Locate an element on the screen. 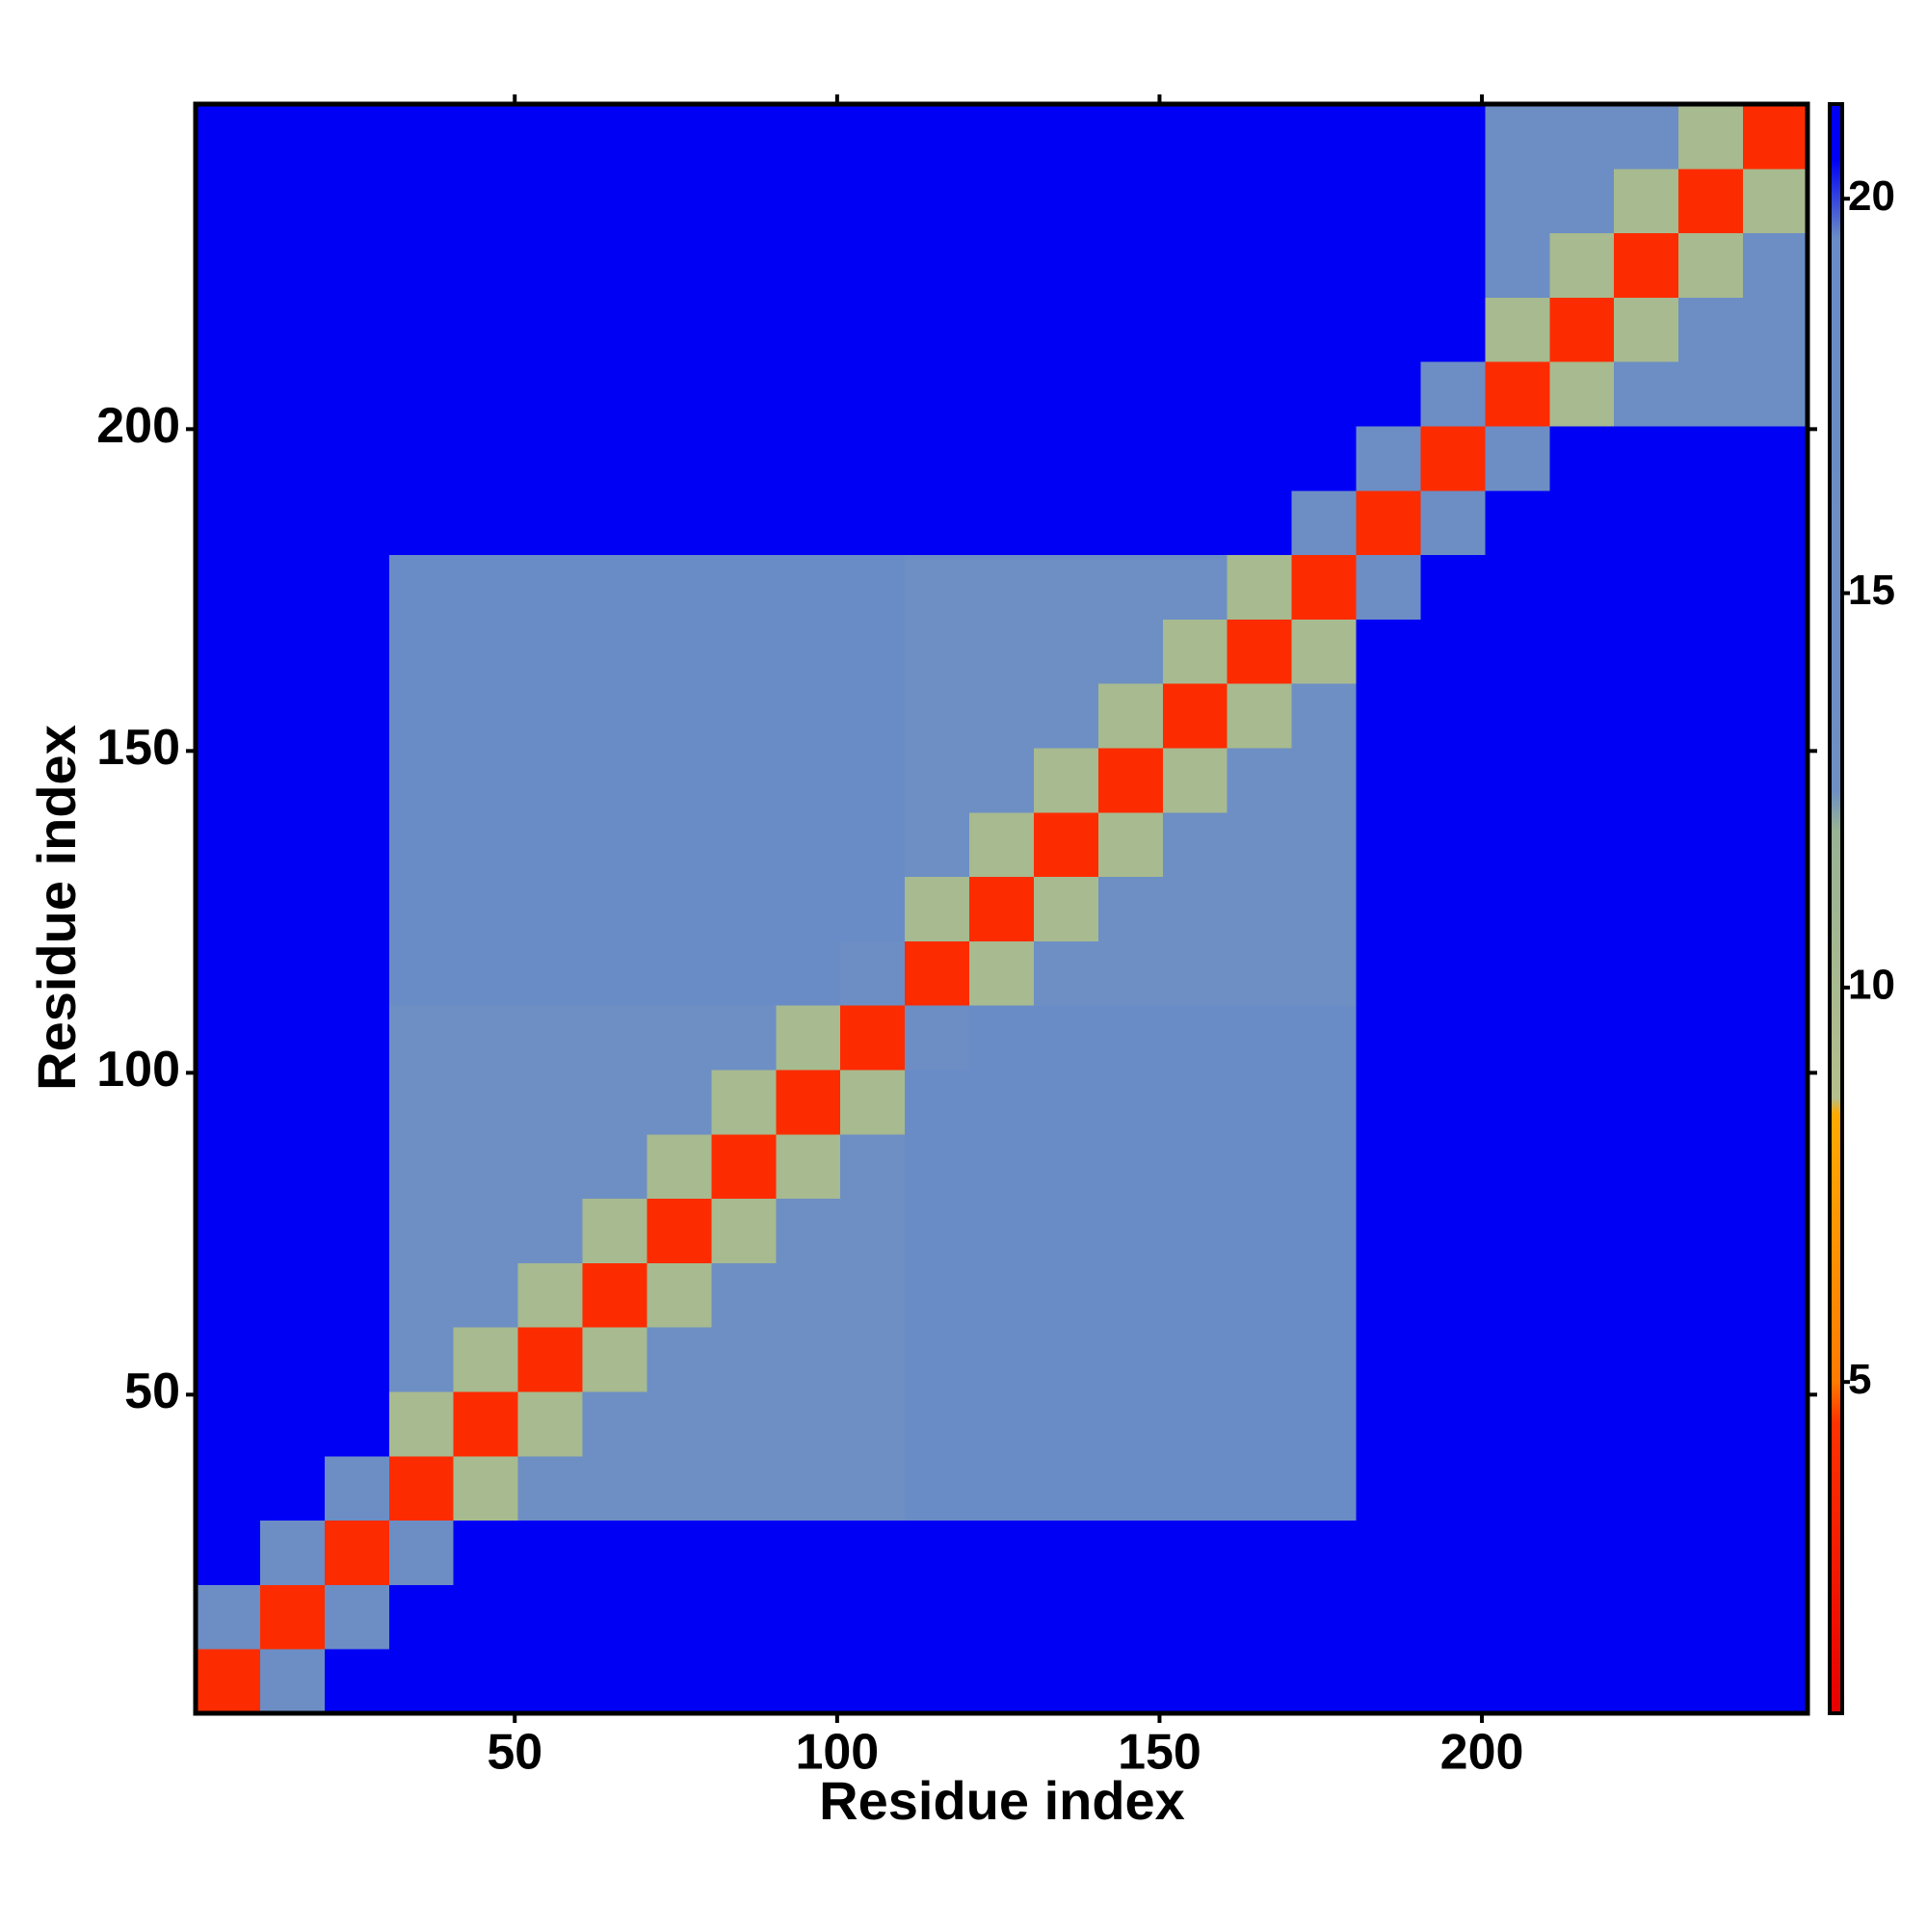 The image size is (1927, 1932). y-tick-label: 200 is located at coordinates (138, 426).